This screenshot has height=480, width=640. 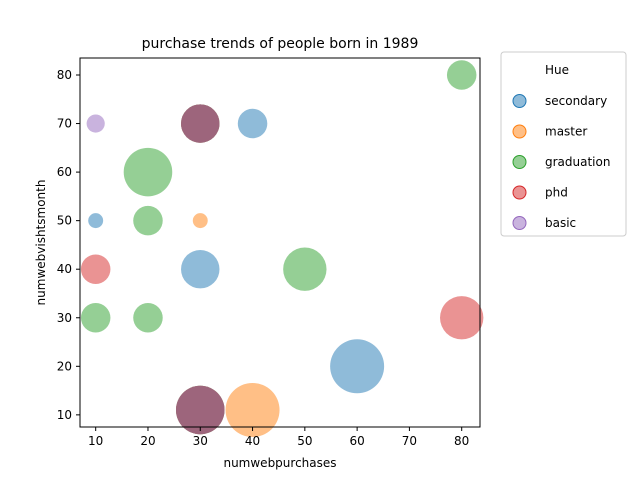 What do you see at coordinates (64, 318) in the screenshot?
I see `y-tick-label: 30` at bounding box center [64, 318].